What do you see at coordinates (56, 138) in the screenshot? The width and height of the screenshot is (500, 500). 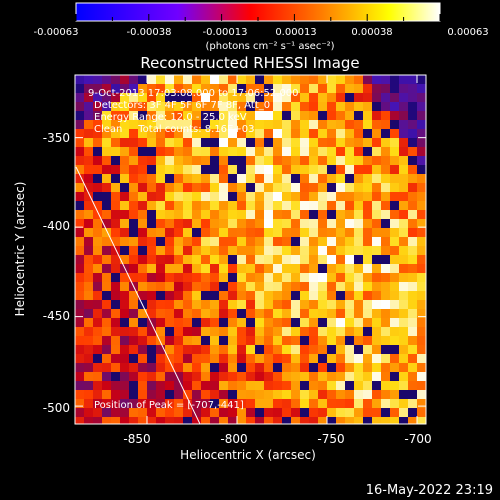 I see `y-tick-label: -350` at bounding box center [56, 138].